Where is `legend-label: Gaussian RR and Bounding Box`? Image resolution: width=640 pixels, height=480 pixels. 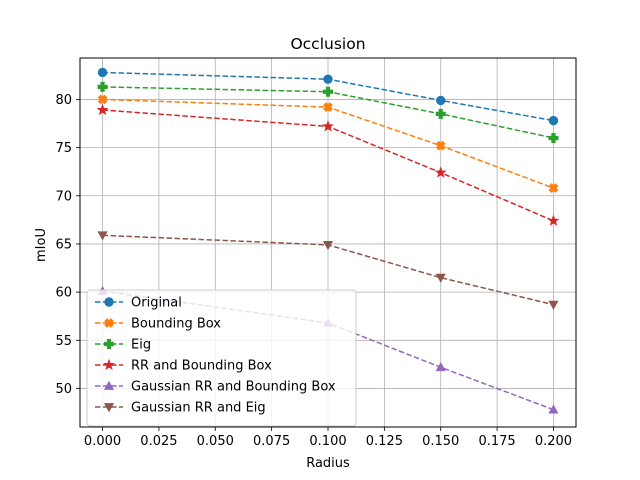 legend-label: Gaussian RR and Bounding Box is located at coordinates (233, 387).